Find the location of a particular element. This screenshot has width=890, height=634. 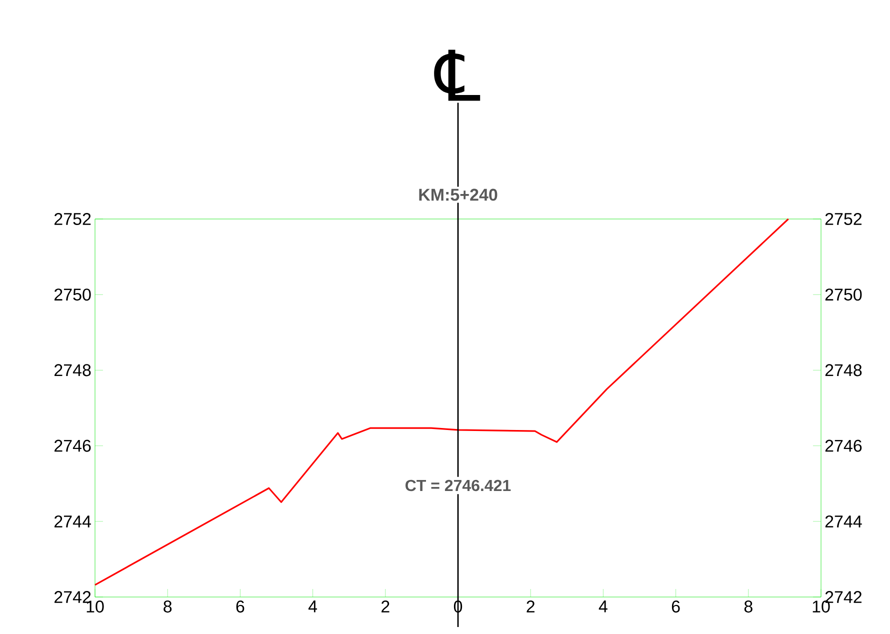

y2-tick-label: 2752 is located at coordinates (843, 219).